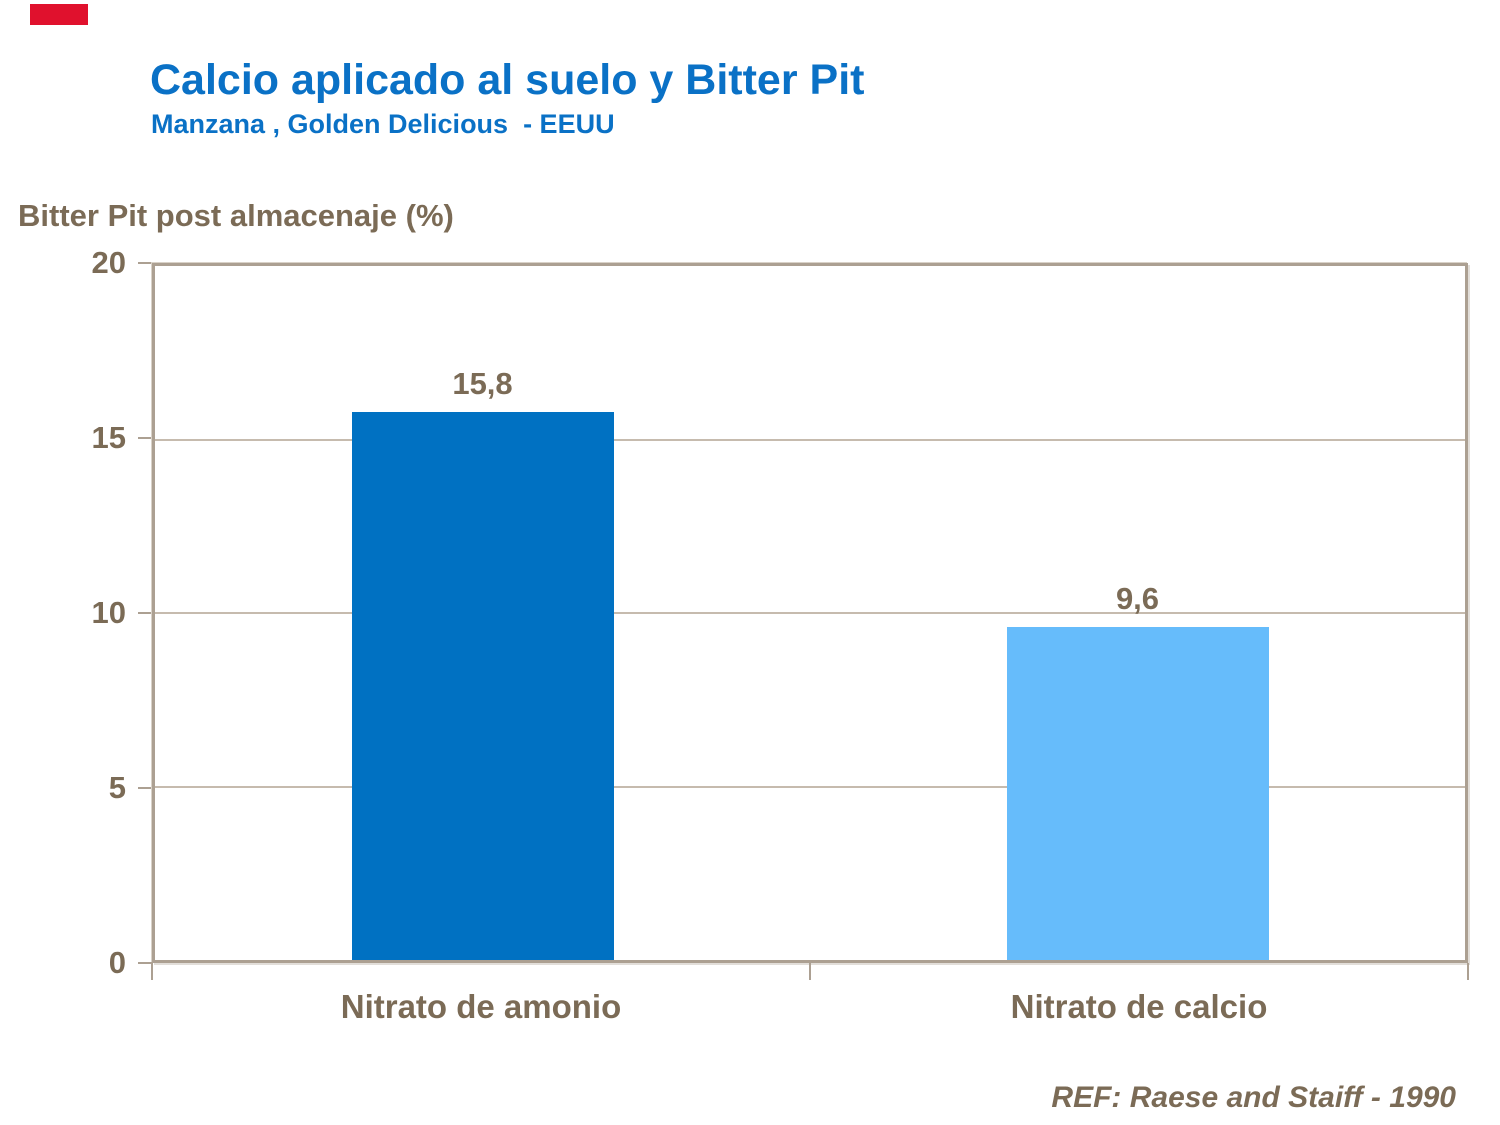 The height and width of the screenshot is (1125, 1500). Describe the element at coordinates (1137, 598) in the screenshot. I see `bar-value-label-2: 9,6` at that location.